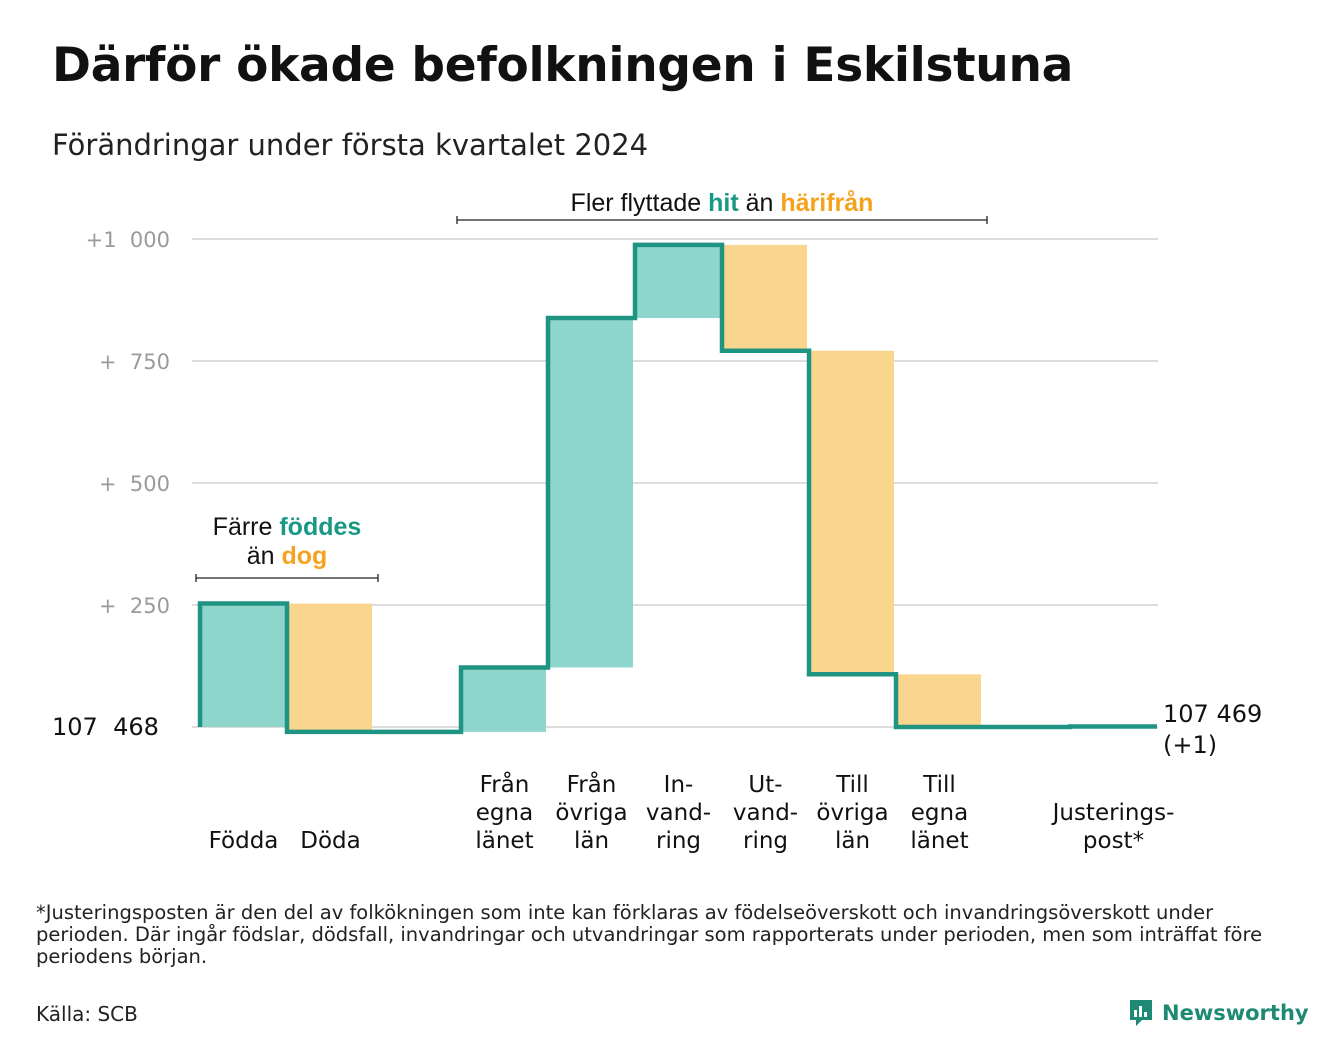 This screenshot has height=1060, width=1340. What do you see at coordinates (304, 556) in the screenshot?
I see `annotation-segment: dog` at bounding box center [304, 556].